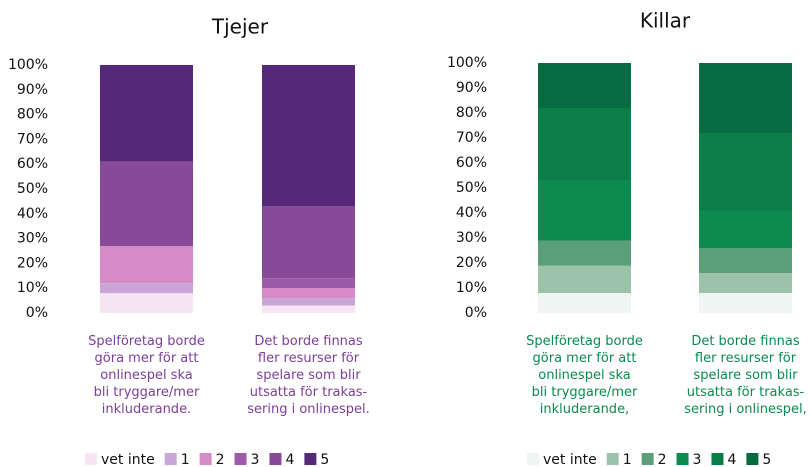  Describe the element at coordinates (240, 27) in the screenshot. I see `chart-title: Tjejer` at that location.